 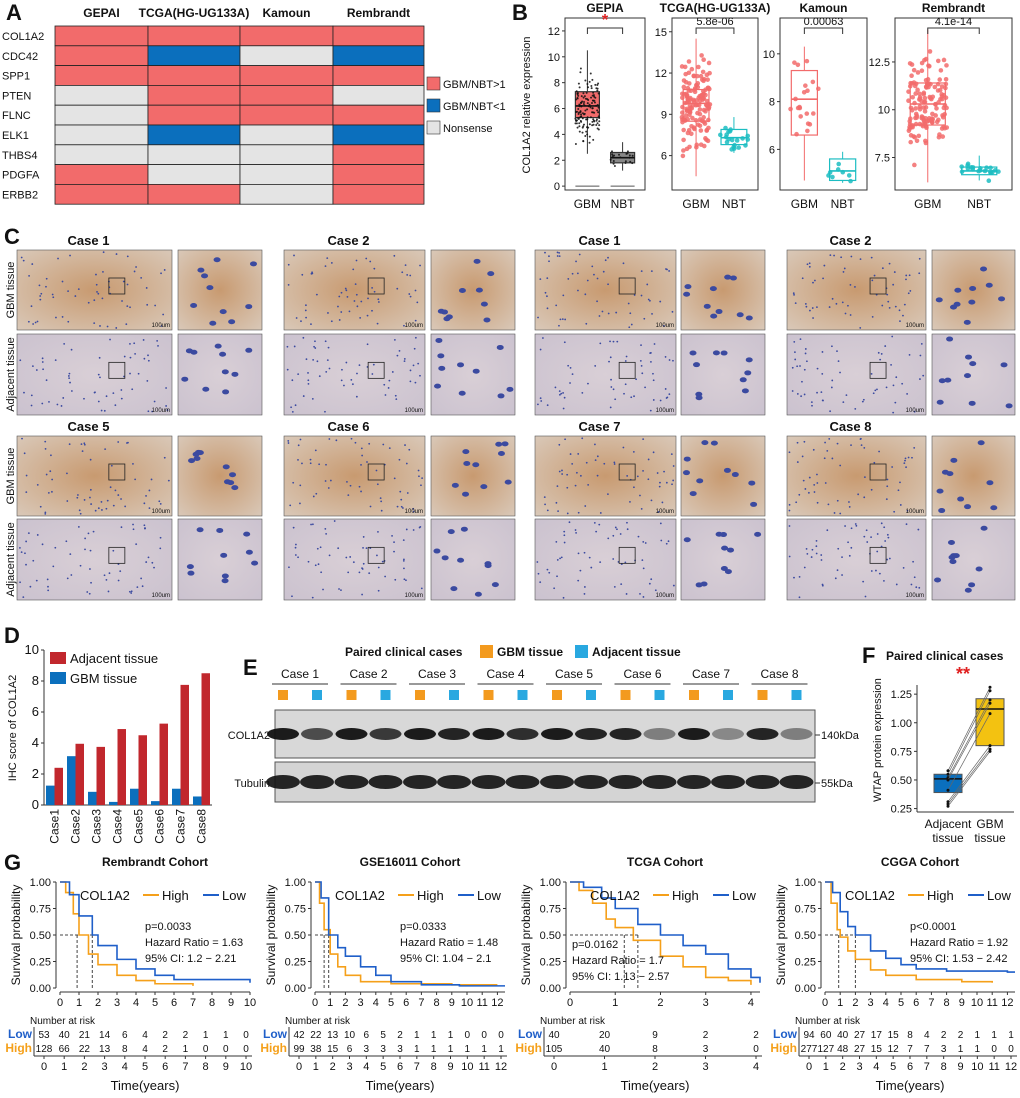 I want to click on legend-swatch, so click(x=58, y=678).